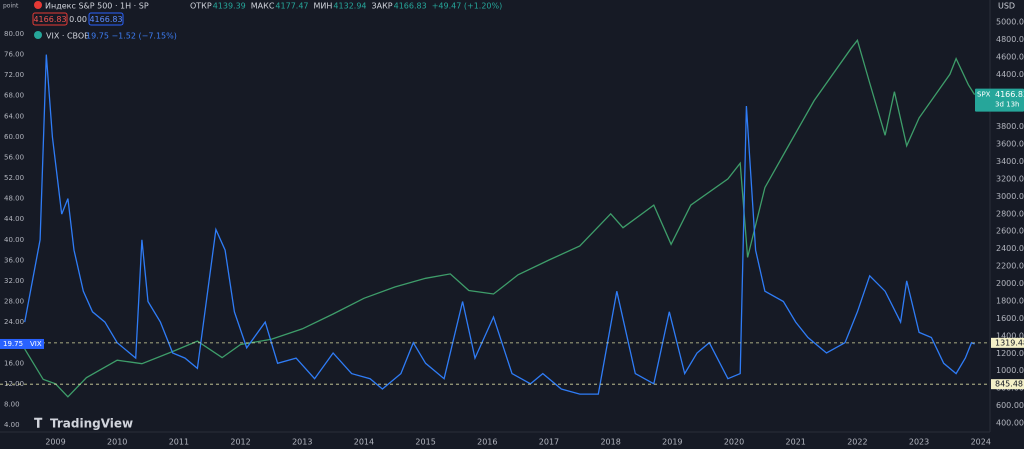  I want to click on y-tick-label: 64.00, so click(14, 116).